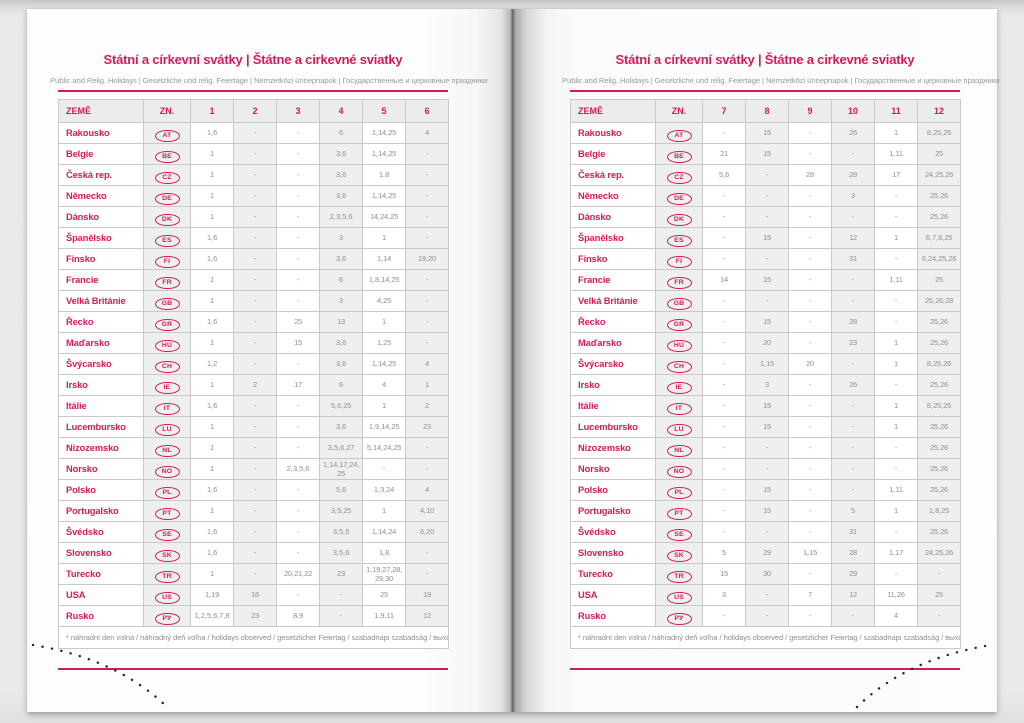 This screenshot has width=1024, height=723. What do you see at coordinates (613, 238) in the screenshot?
I see `country-name: Španělsko` at bounding box center [613, 238].